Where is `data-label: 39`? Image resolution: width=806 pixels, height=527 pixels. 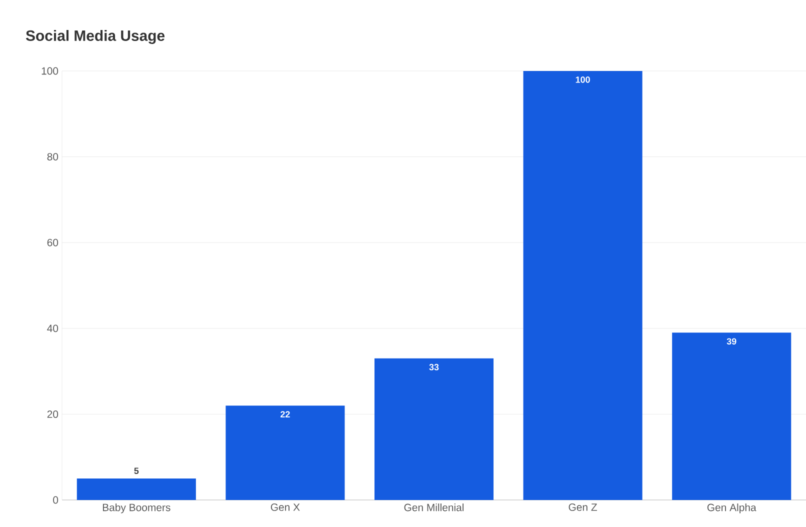
data-label: 39 is located at coordinates (731, 341).